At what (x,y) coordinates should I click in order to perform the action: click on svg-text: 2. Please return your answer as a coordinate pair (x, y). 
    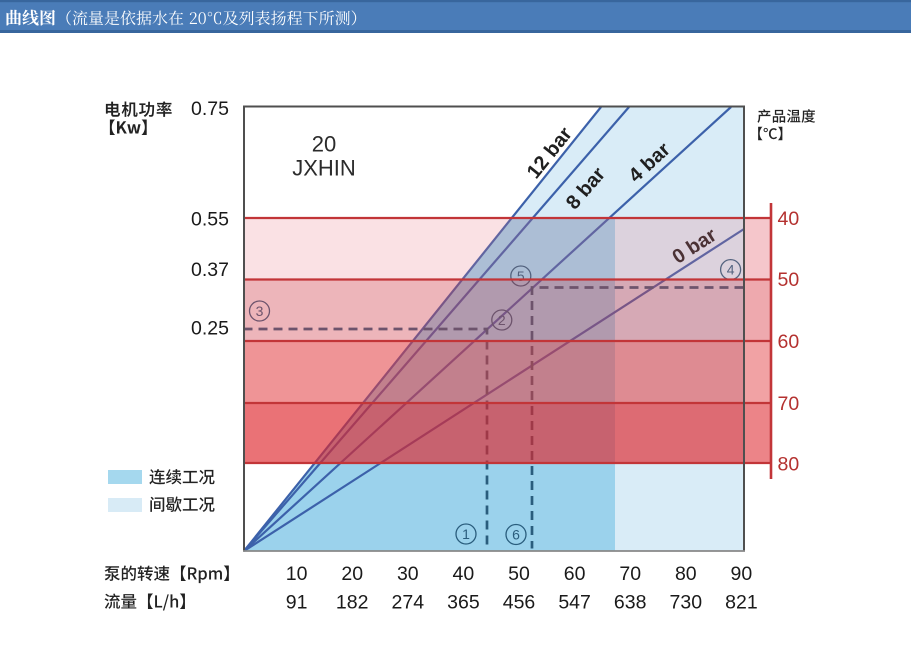
    Looking at the image, I should click on (502, 320).